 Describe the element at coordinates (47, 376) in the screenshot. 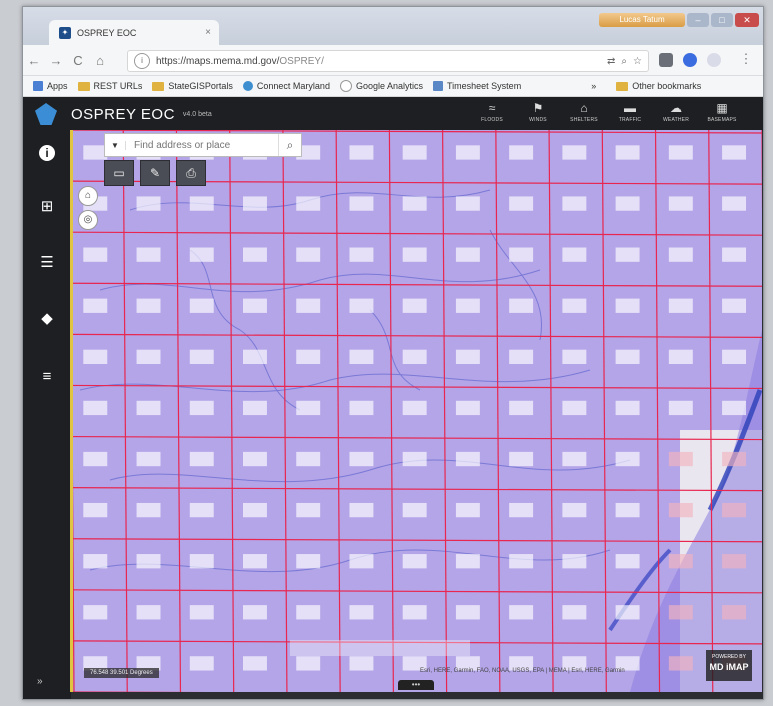

I see `menu-icon: ≡` at that location.